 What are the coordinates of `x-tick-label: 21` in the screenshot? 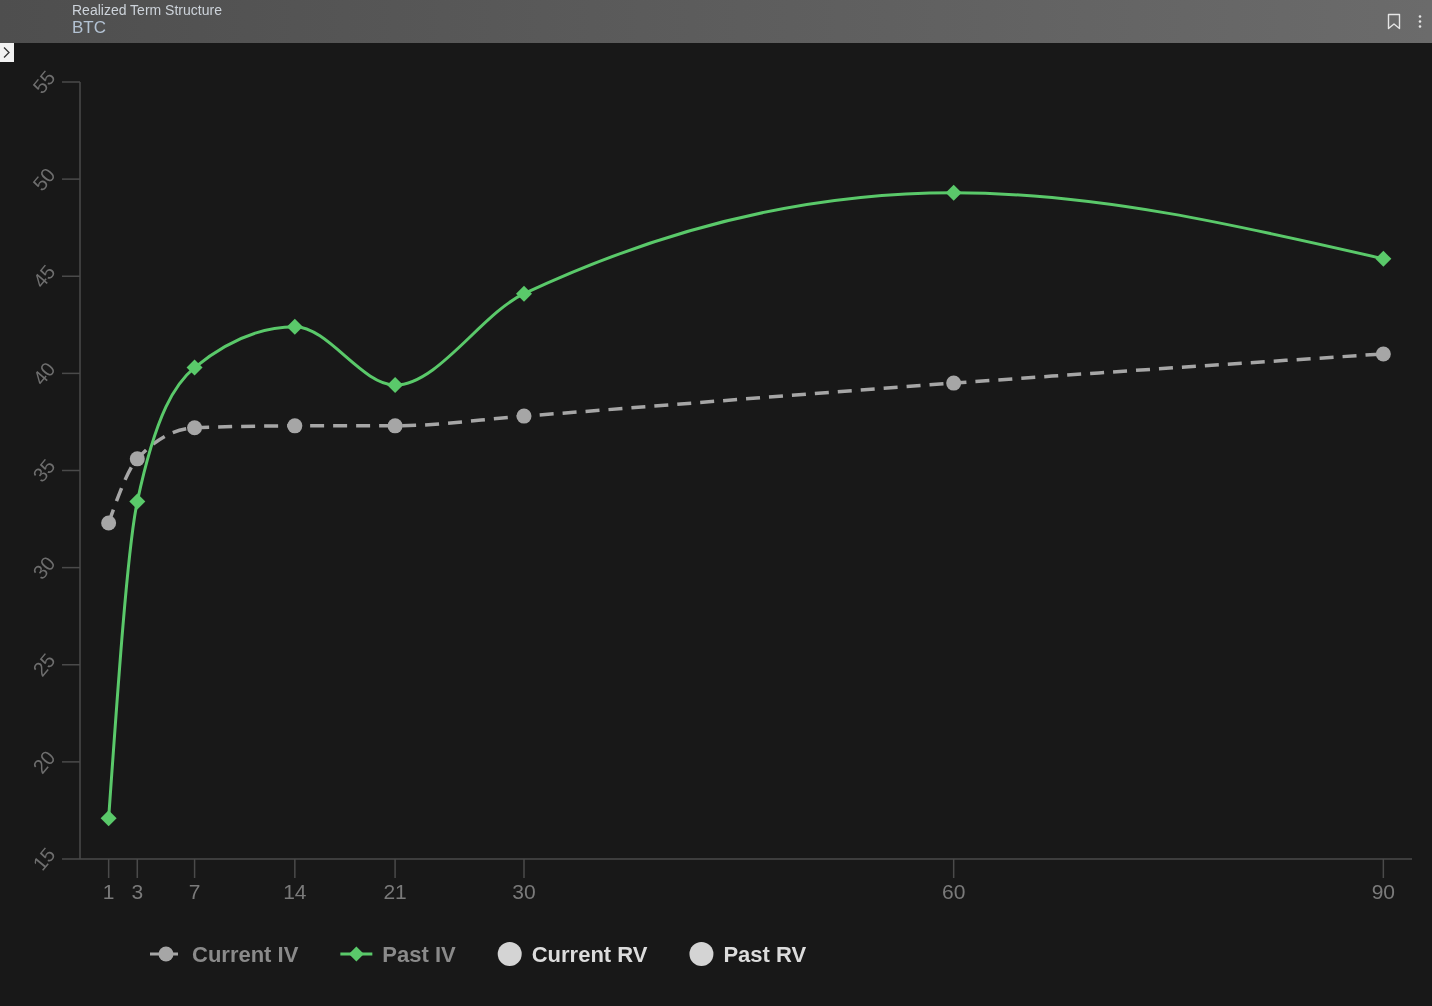 It's located at (395, 891).